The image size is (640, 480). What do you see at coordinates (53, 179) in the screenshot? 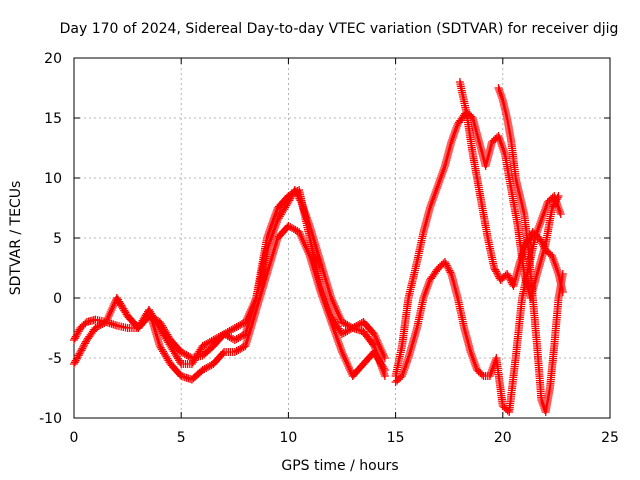
I see `y-tick-label: 10` at bounding box center [53, 179].